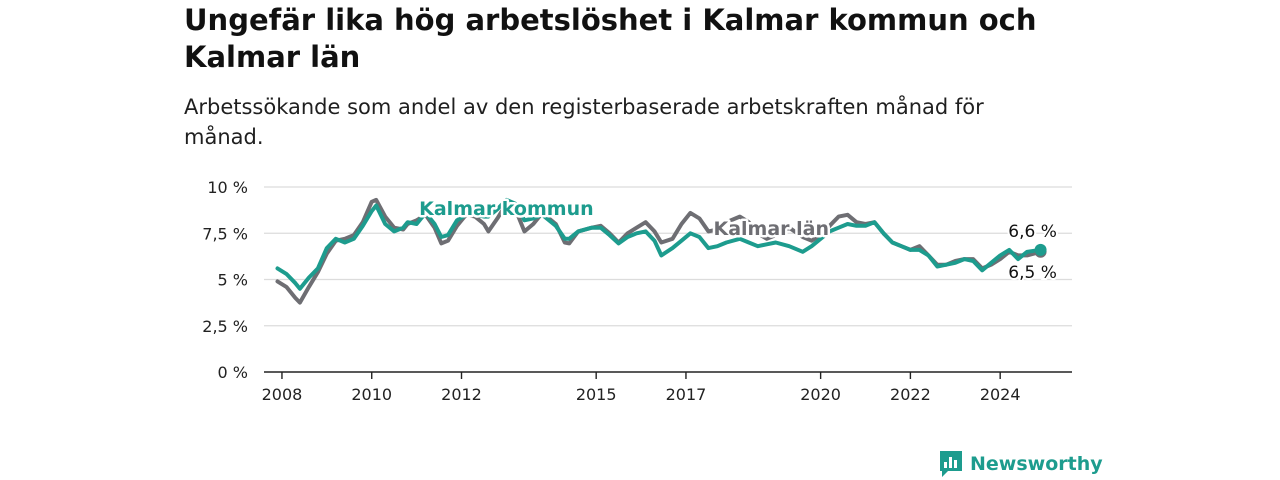 This screenshot has width=1280, height=480. What do you see at coordinates (771, 229) in the screenshot?
I see `series-label: Kalmar län` at bounding box center [771, 229].